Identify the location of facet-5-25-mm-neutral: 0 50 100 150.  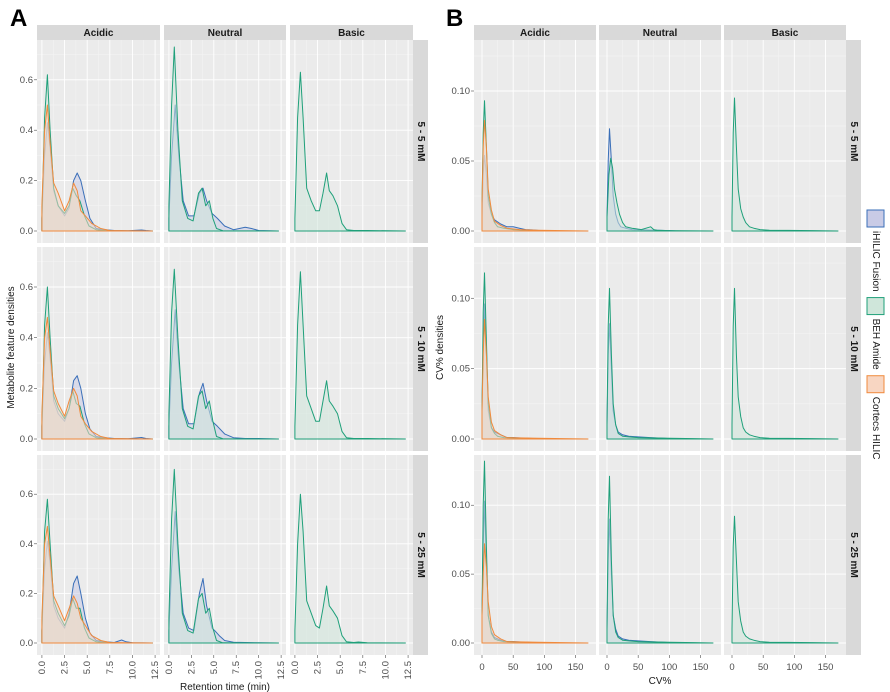
(660, 564).